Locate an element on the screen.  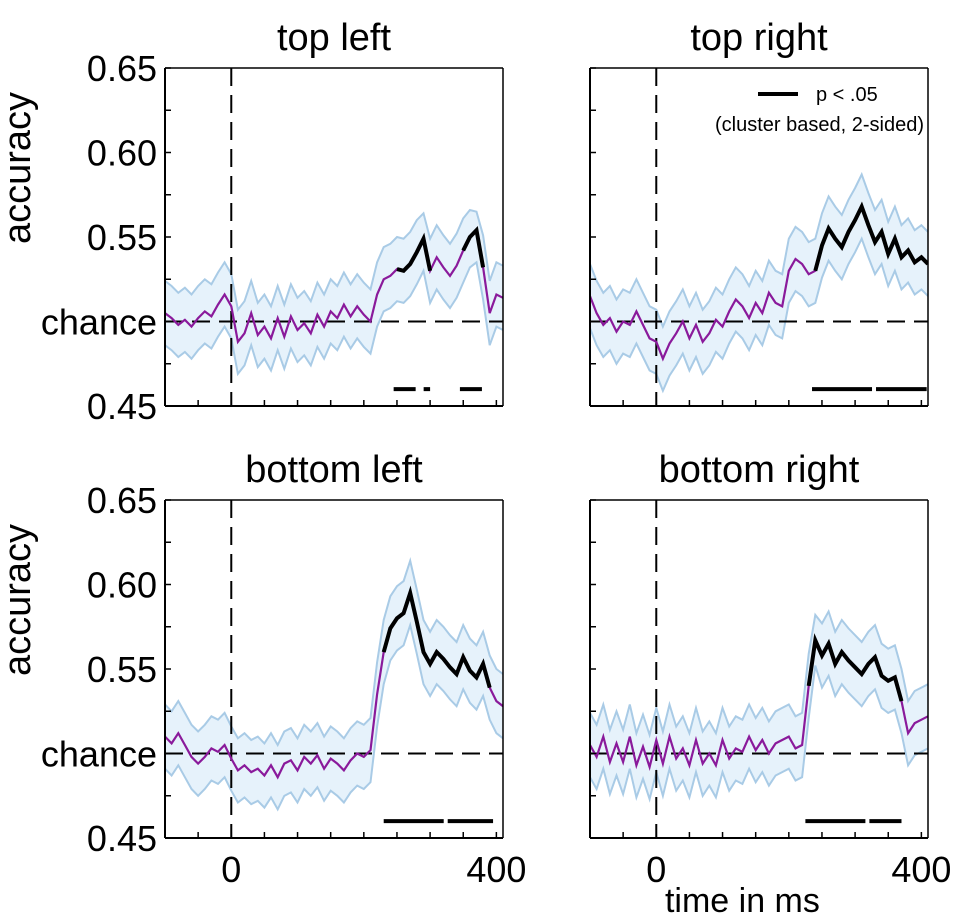
panel-title: top right is located at coordinates (759, 38).